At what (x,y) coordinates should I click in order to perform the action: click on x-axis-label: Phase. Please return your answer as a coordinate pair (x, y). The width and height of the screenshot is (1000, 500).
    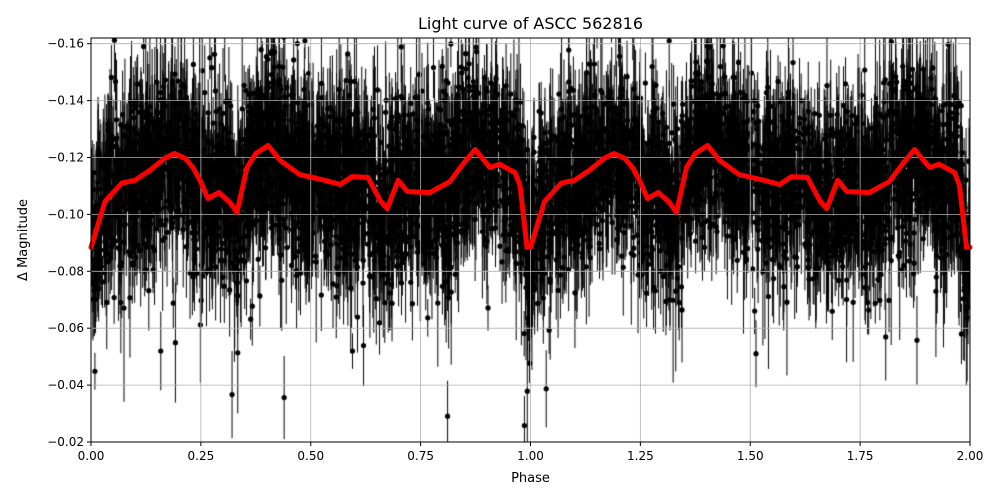
    Looking at the image, I should click on (530, 478).